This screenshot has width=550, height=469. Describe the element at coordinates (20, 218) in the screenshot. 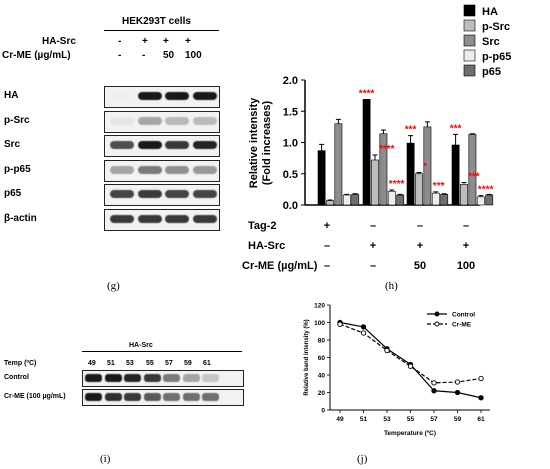

I see `blot-label: β-actin` at that location.